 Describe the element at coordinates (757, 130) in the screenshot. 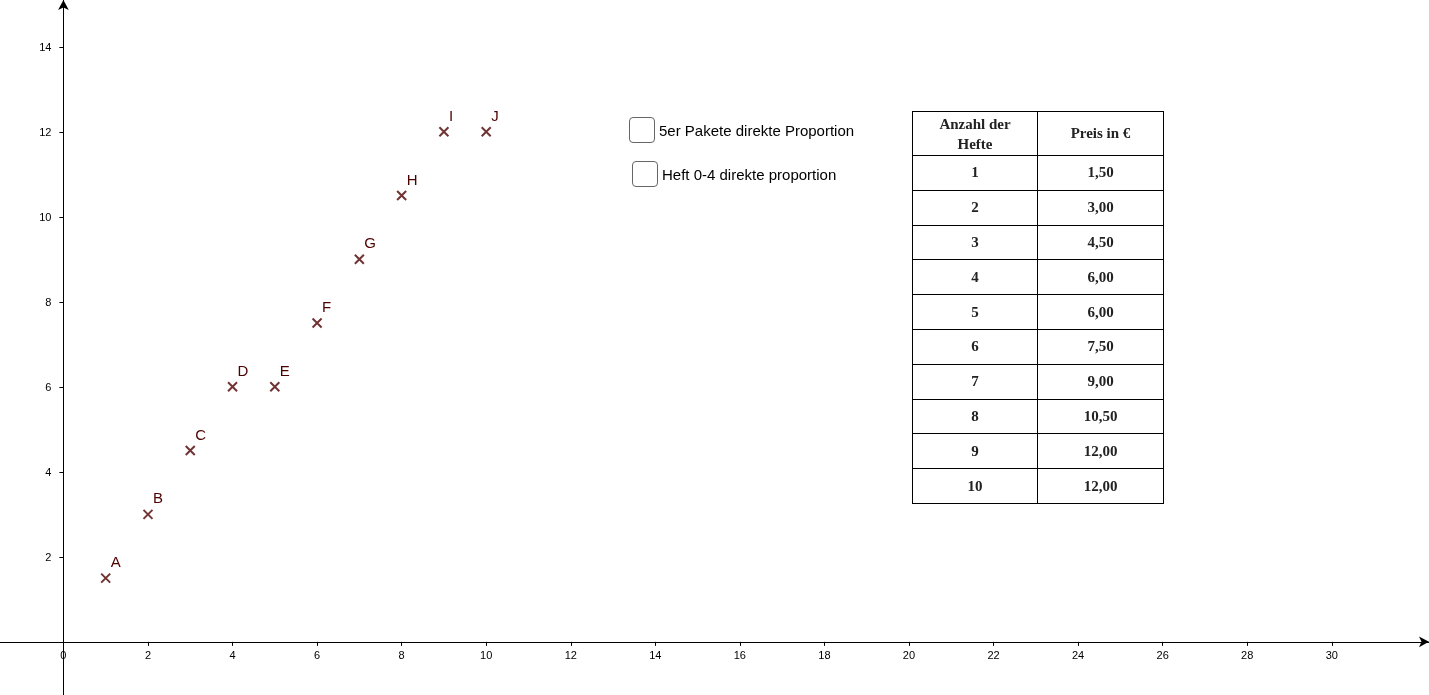

I see `annotation: 5er Pakete direkte Proportion` at that location.